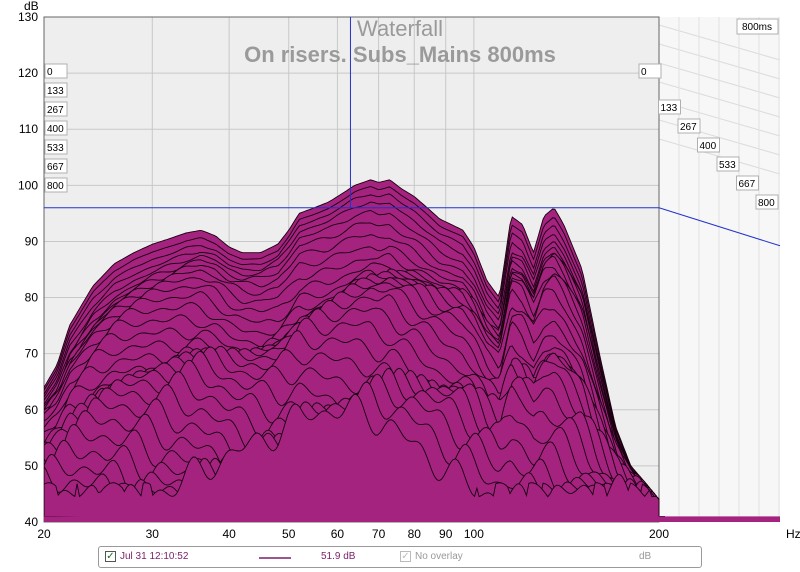  What do you see at coordinates (659, 534) in the screenshot?
I see `x-tick-label: 200` at bounding box center [659, 534].